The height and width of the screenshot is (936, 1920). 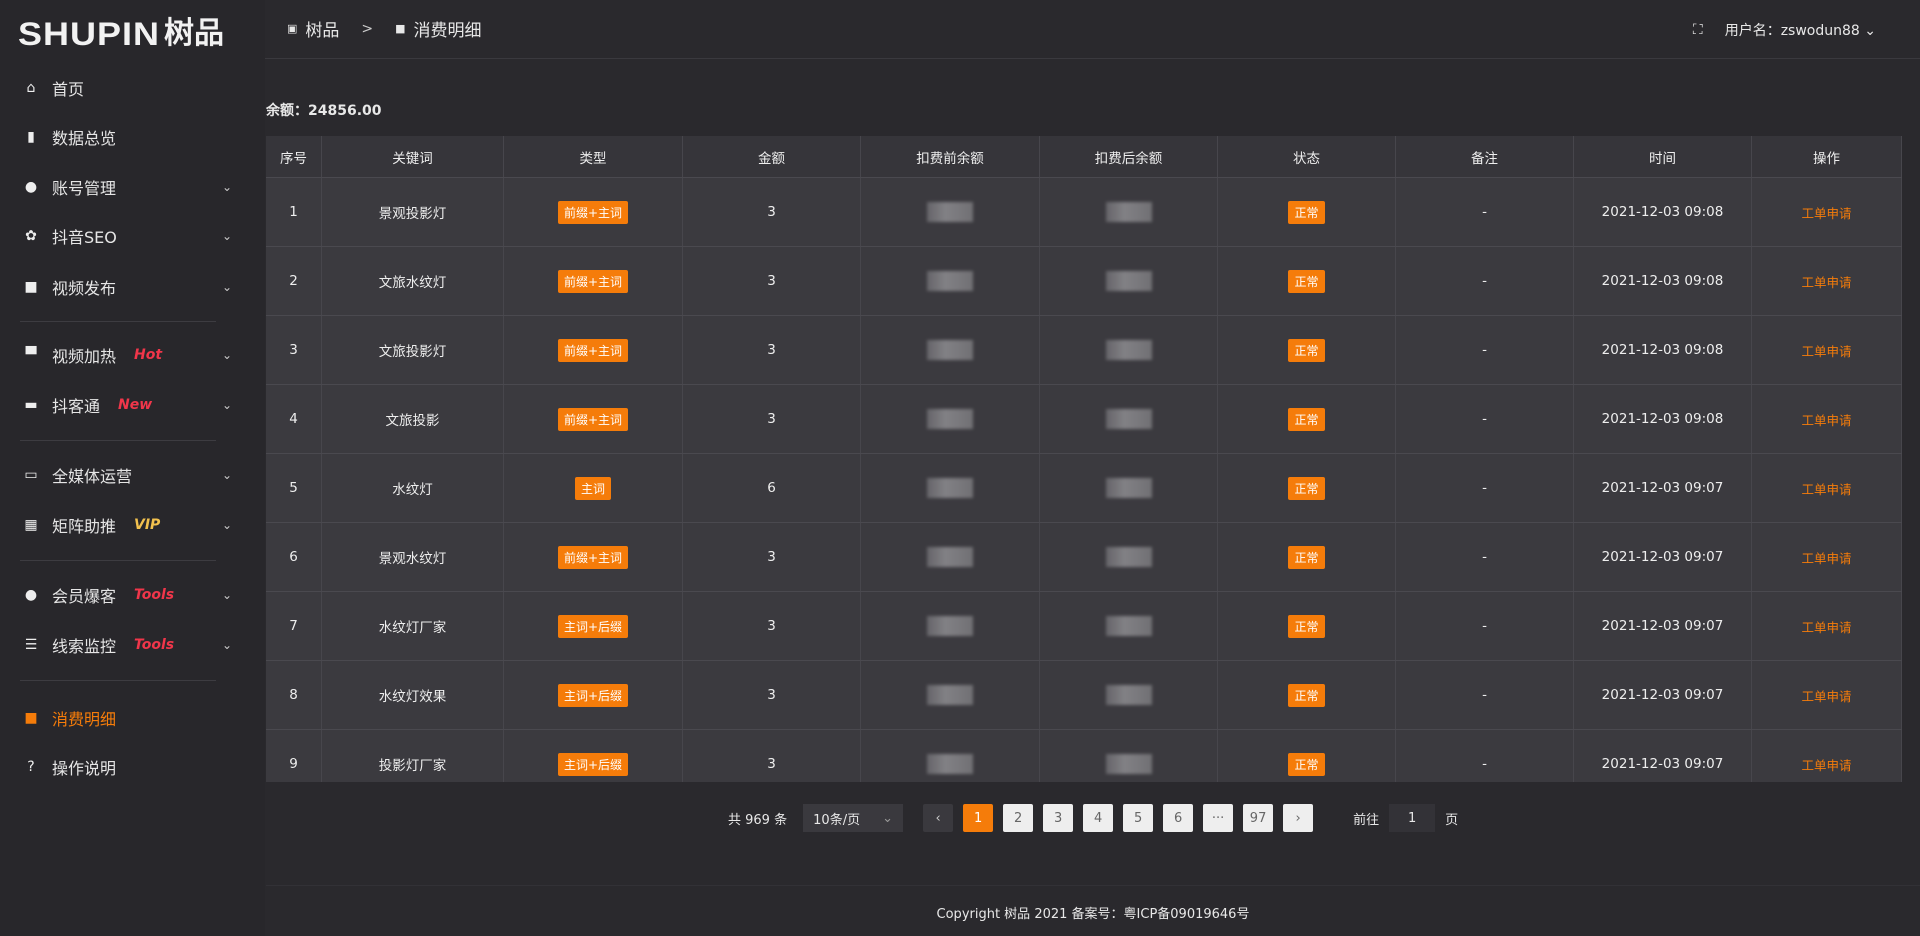 What do you see at coordinates (31, 287) in the screenshot?
I see `camera-icon: ■` at bounding box center [31, 287].